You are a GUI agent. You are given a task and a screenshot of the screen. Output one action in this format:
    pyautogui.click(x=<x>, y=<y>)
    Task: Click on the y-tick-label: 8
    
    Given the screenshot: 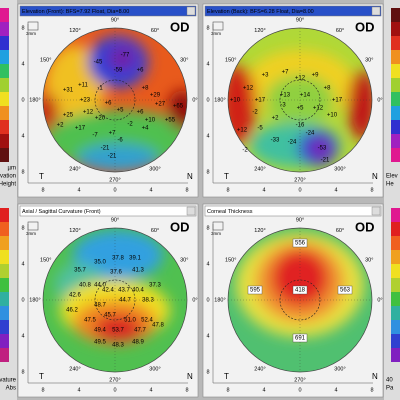 What is the action you would take?
    pyautogui.click(x=22, y=172)
    